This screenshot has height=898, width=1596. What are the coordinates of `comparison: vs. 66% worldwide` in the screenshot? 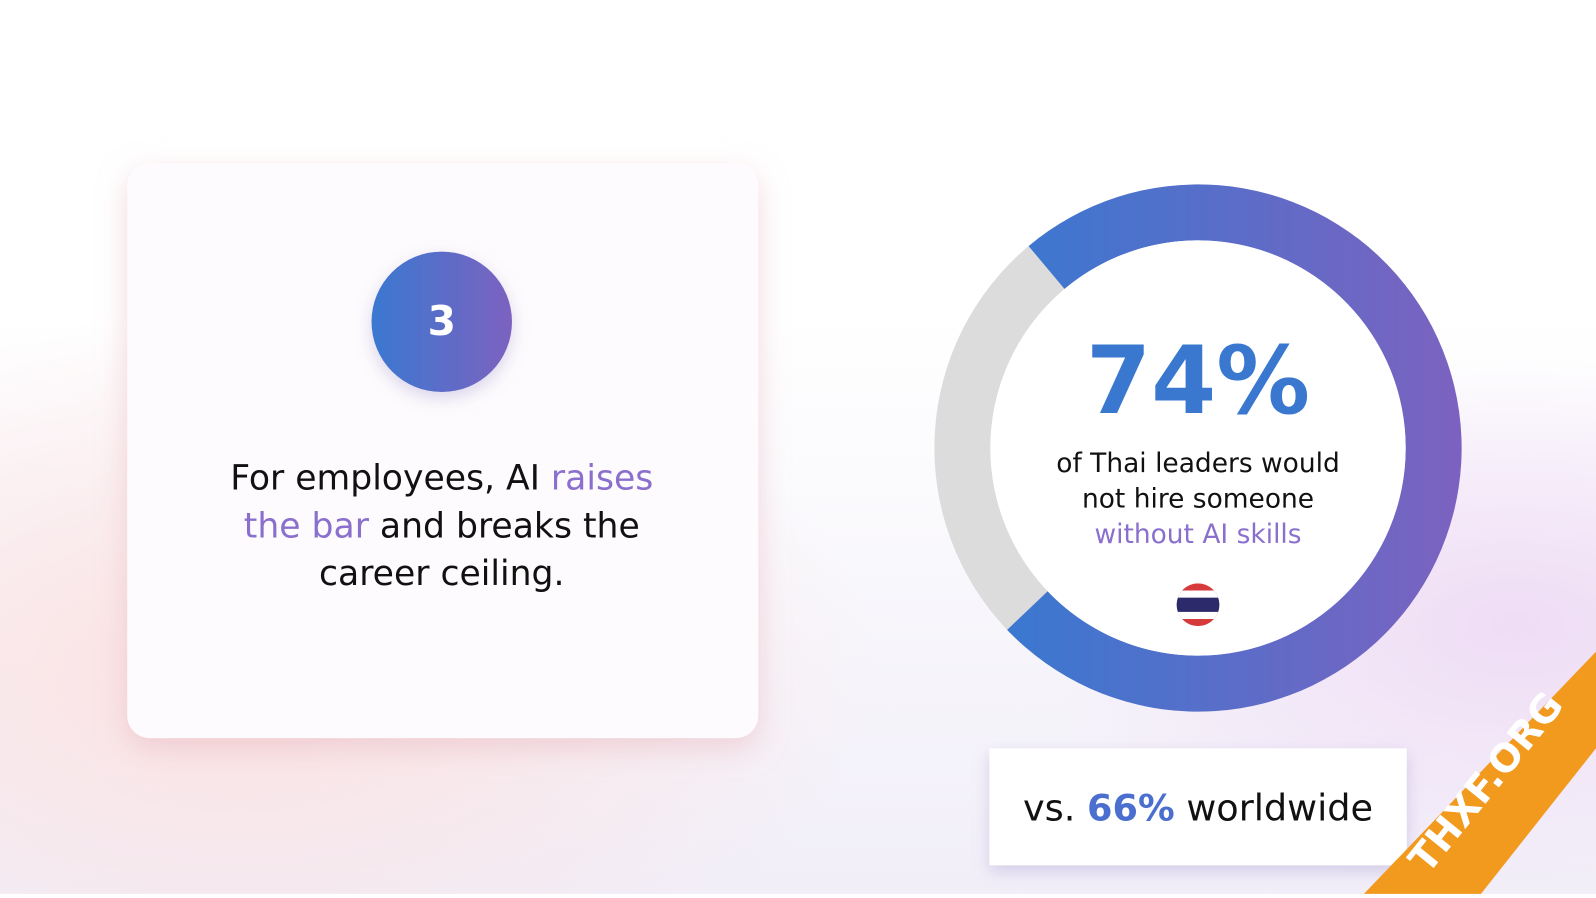 It's located at (1198, 807).